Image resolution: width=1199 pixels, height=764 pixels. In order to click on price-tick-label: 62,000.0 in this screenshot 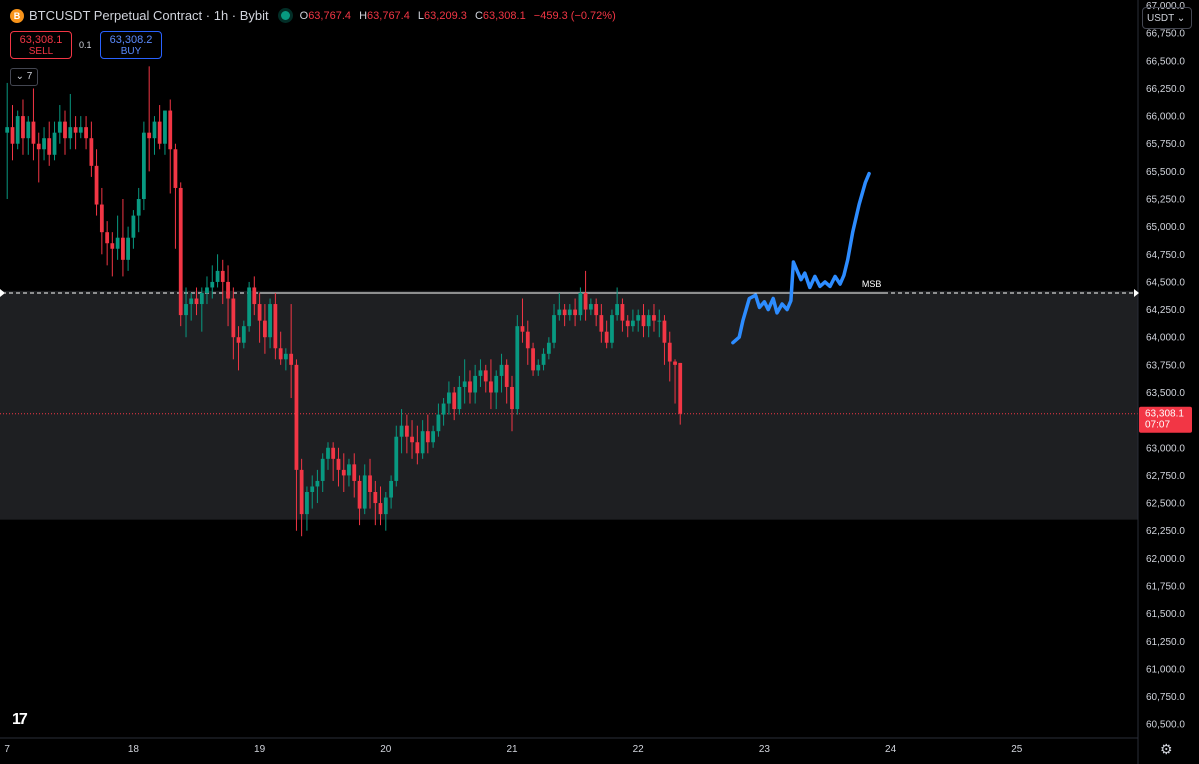, I will do `click(1165, 559)`.